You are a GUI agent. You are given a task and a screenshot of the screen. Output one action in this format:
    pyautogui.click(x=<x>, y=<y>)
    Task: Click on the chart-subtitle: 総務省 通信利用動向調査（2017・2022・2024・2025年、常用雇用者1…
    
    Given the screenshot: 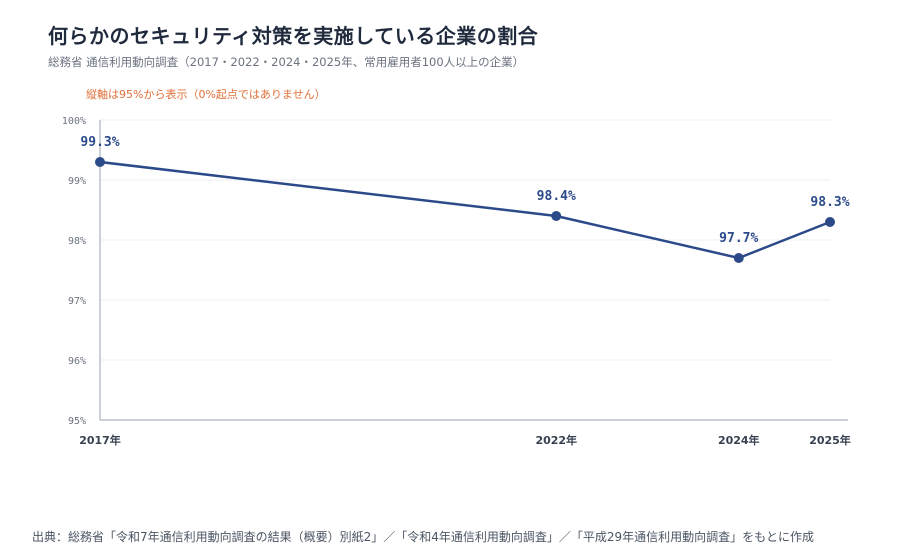 What is the action you would take?
    pyautogui.click(x=286, y=62)
    